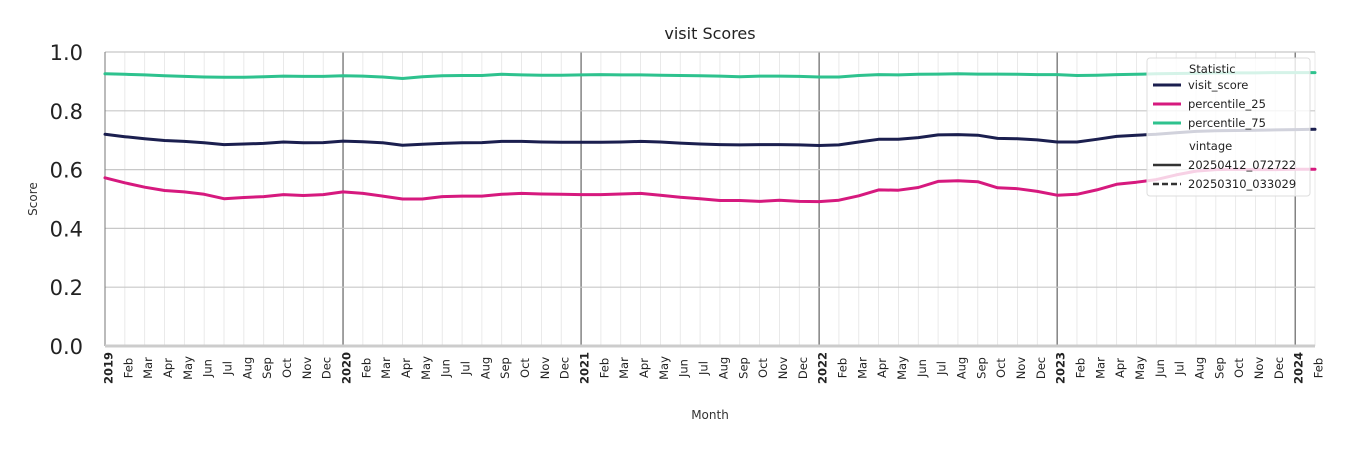 This screenshot has height=450, width=1350. What do you see at coordinates (66, 112) in the screenshot?
I see `y-tick-label: 0.8` at bounding box center [66, 112].